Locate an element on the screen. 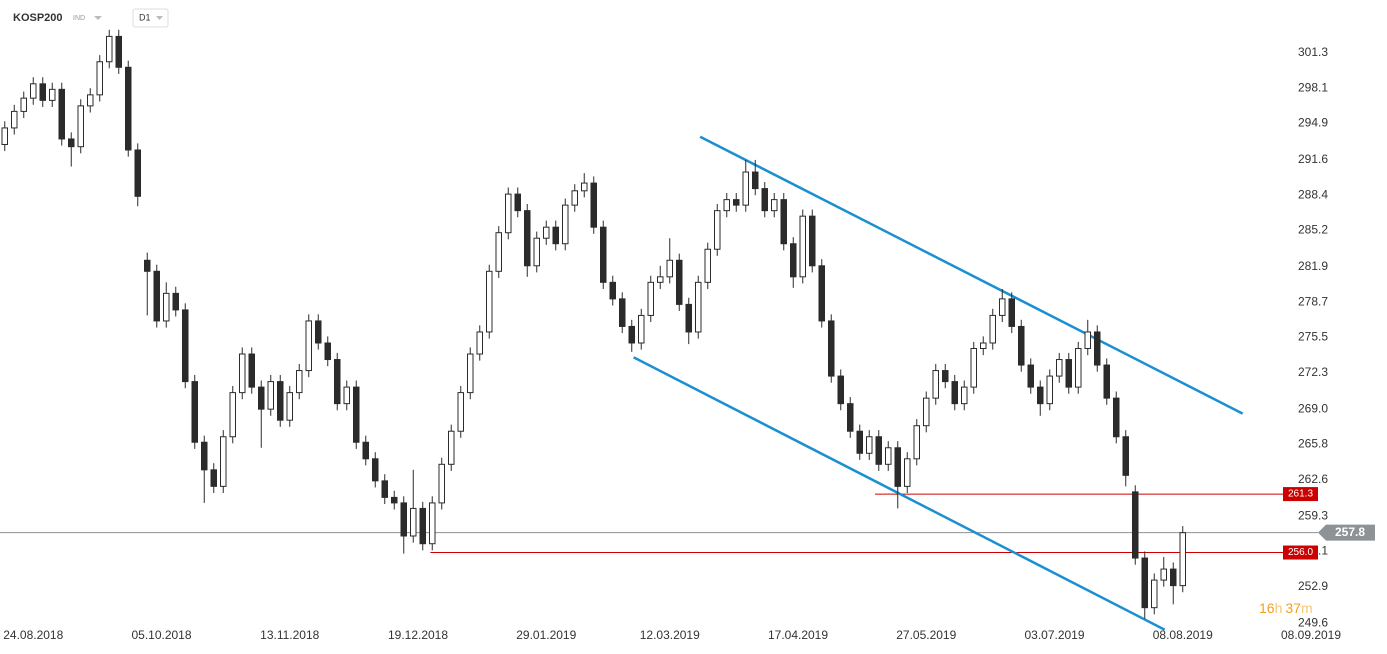  y-tick-label: 301.3 is located at coordinates (1313, 52).